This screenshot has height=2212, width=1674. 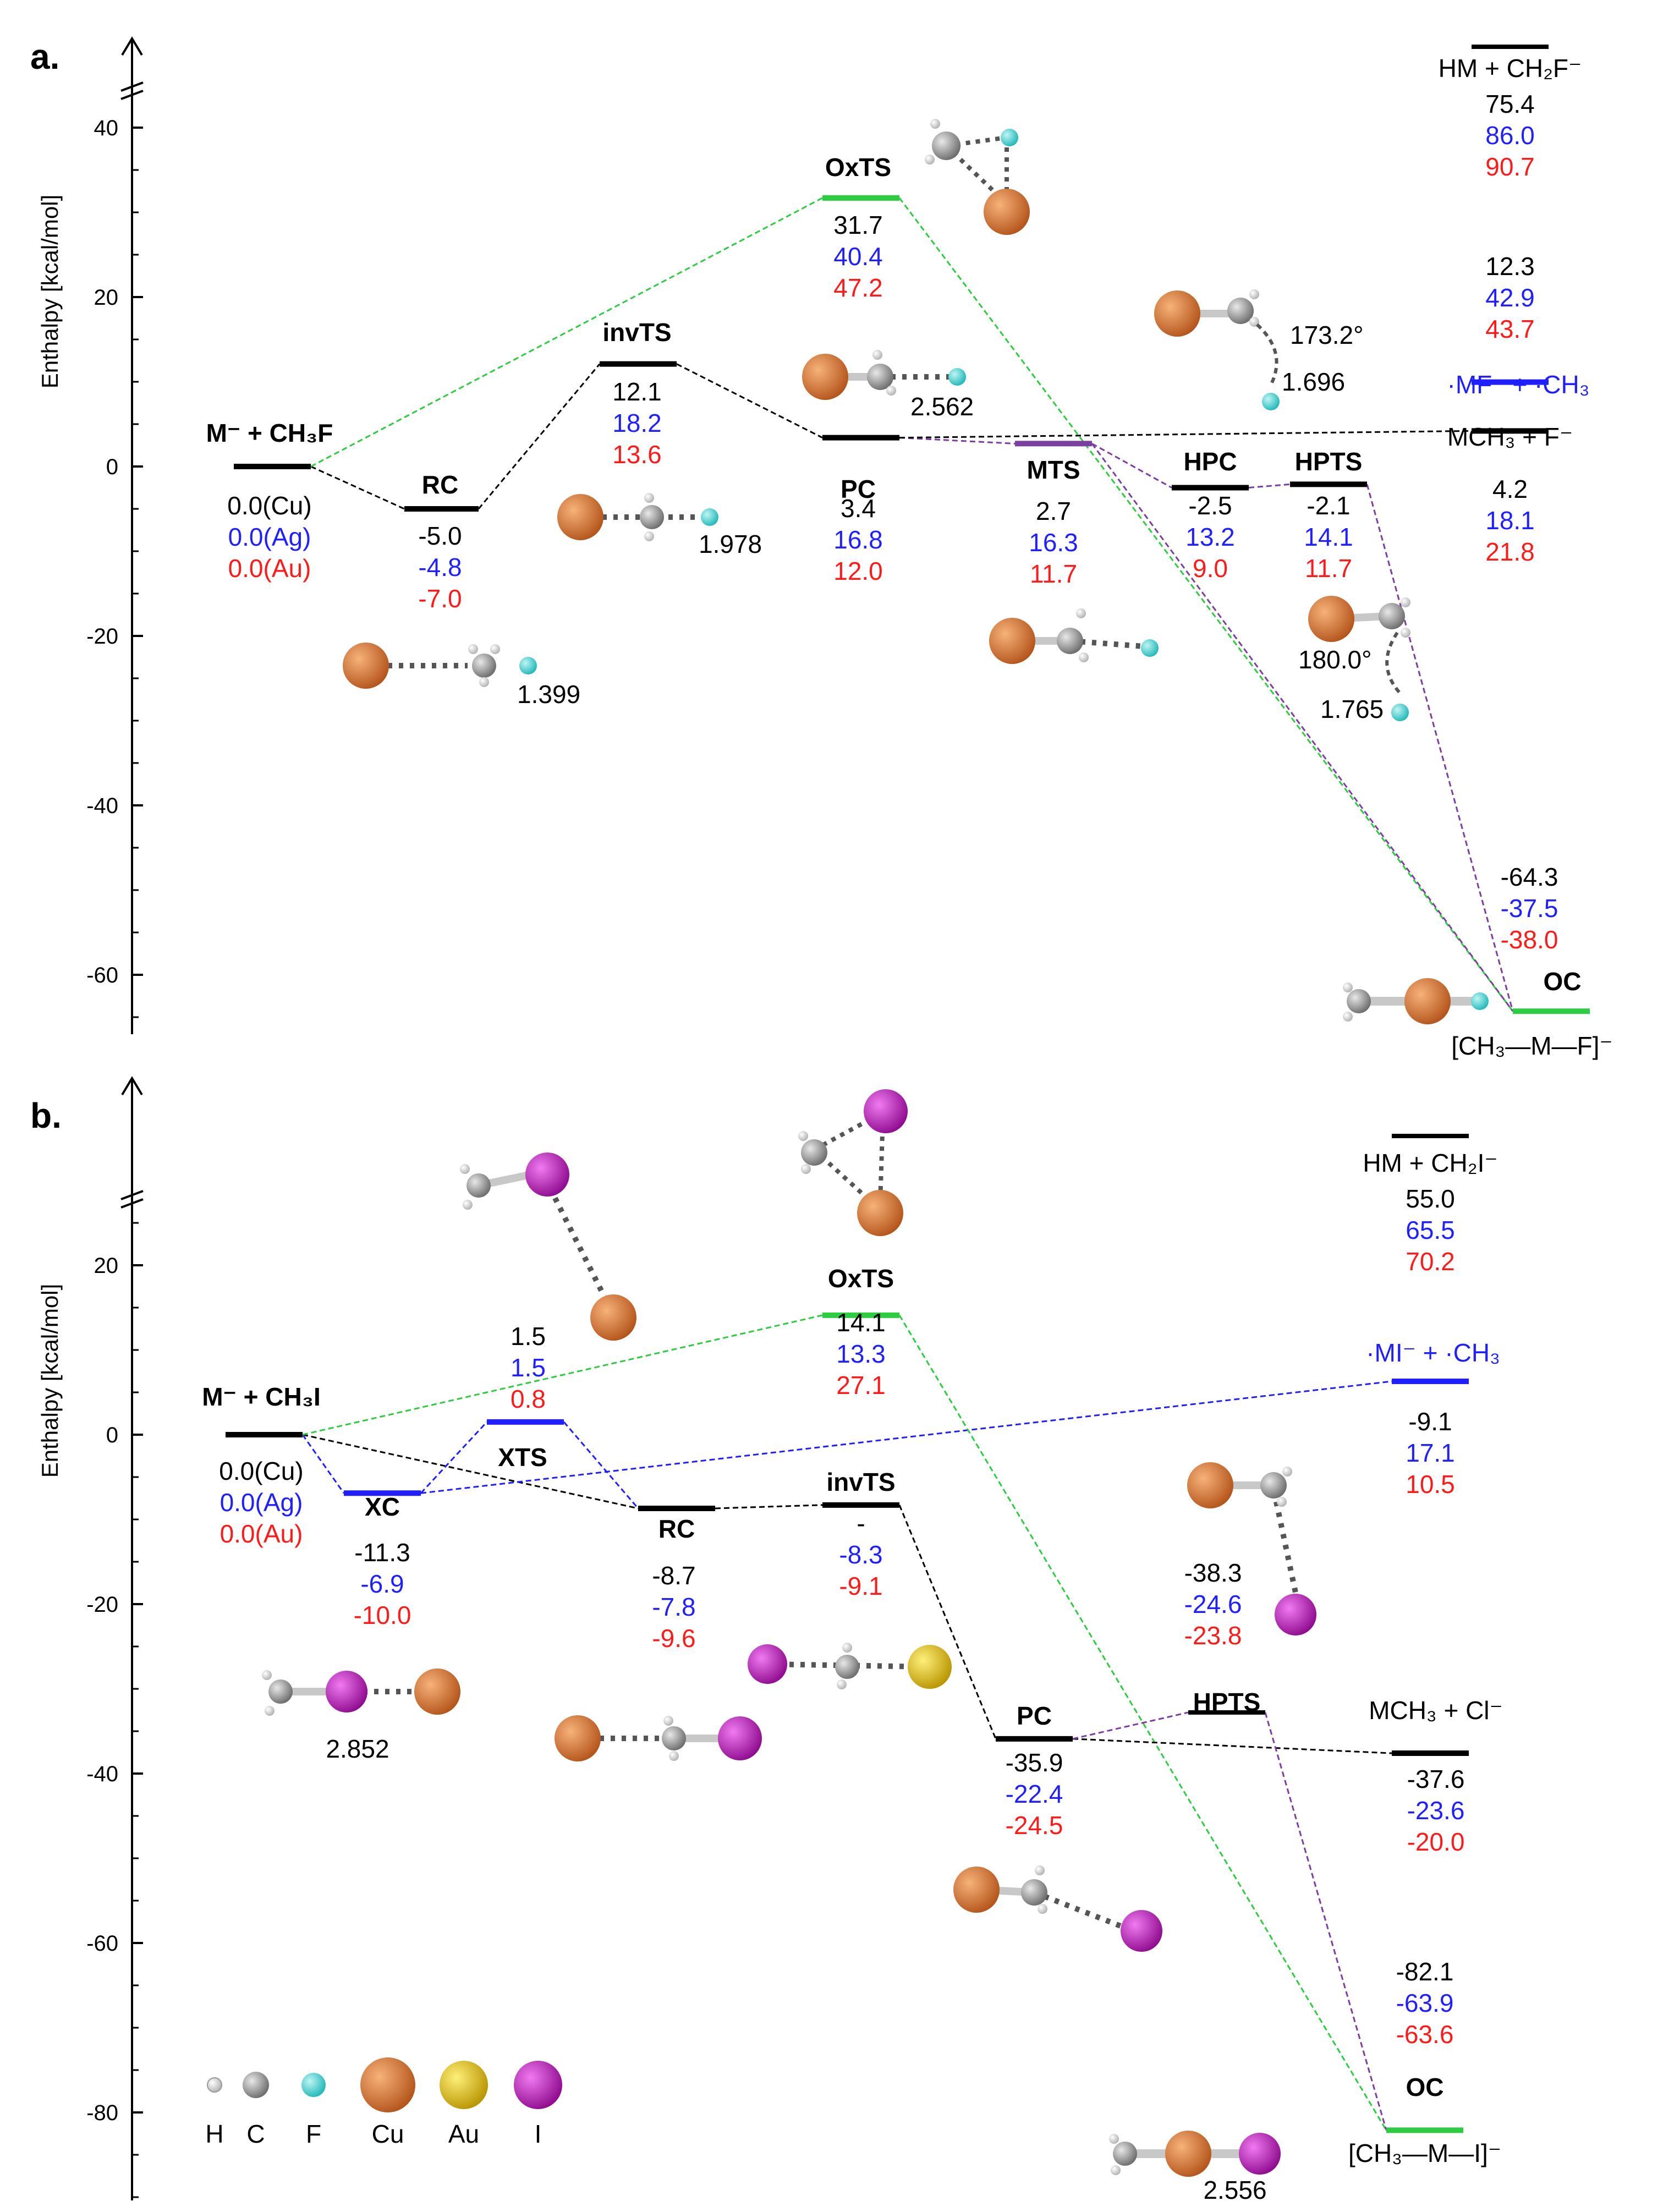 What do you see at coordinates (858, 508) in the screenshot?
I see `a-val-pc-cu: 3.4` at bounding box center [858, 508].